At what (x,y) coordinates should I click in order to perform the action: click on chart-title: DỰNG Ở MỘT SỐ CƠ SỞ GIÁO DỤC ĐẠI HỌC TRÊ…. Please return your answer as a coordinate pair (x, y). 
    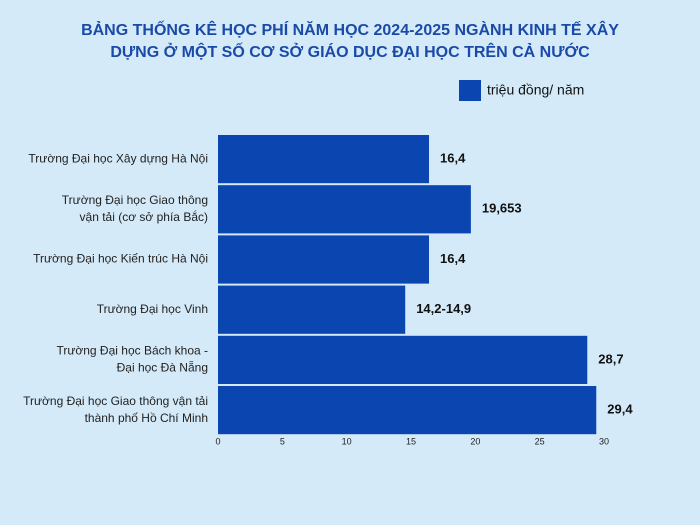
    Looking at the image, I should click on (350, 51).